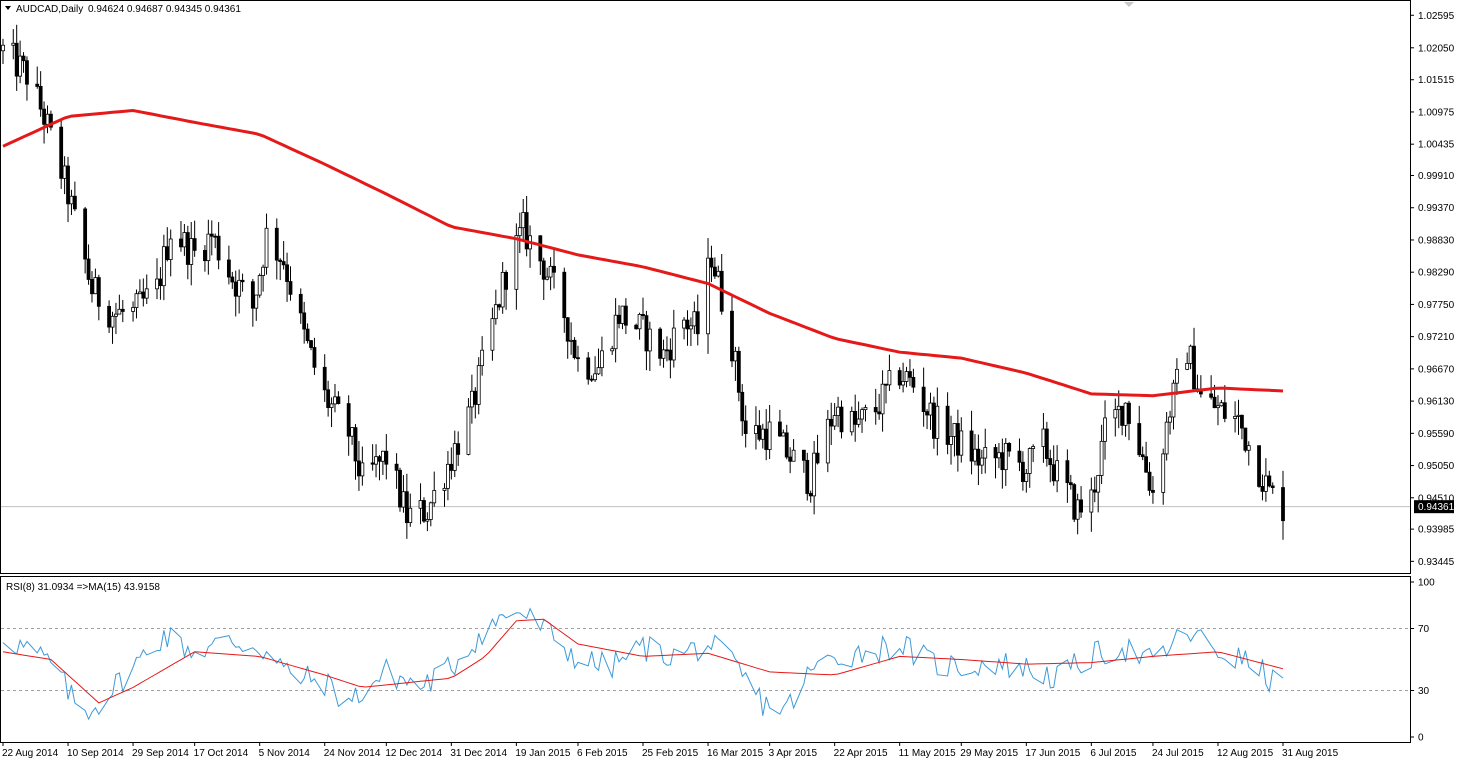 The height and width of the screenshot is (762, 1457). Describe the element at coordinates (1129, 4) in the screenshot. I see `chart-shift-marker-icon` at that location.